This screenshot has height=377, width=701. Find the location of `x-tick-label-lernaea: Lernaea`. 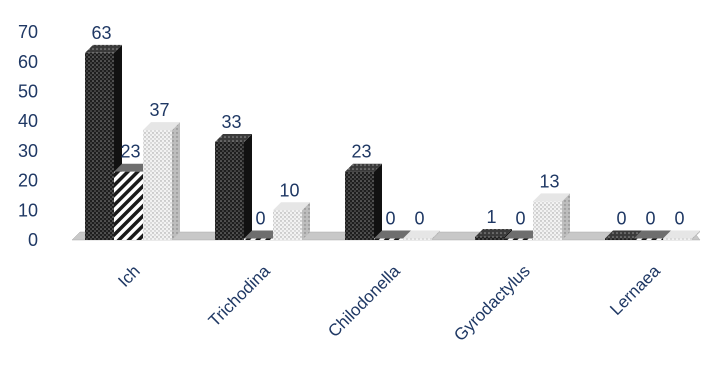

x-tick-label-lernaea: Lernaea is located at coordinates (635, 290).